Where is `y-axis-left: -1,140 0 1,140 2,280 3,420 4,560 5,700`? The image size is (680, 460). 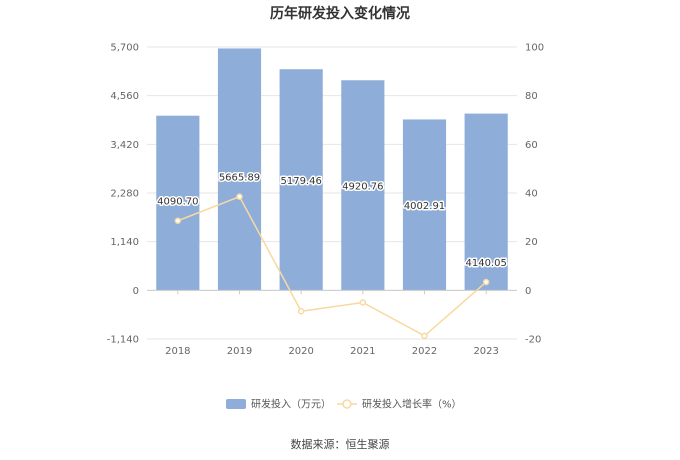
y-axis-left: -1,140 0 1,140 2,280 3,420 4,560 5,700 is located at coordinates (123, 194).